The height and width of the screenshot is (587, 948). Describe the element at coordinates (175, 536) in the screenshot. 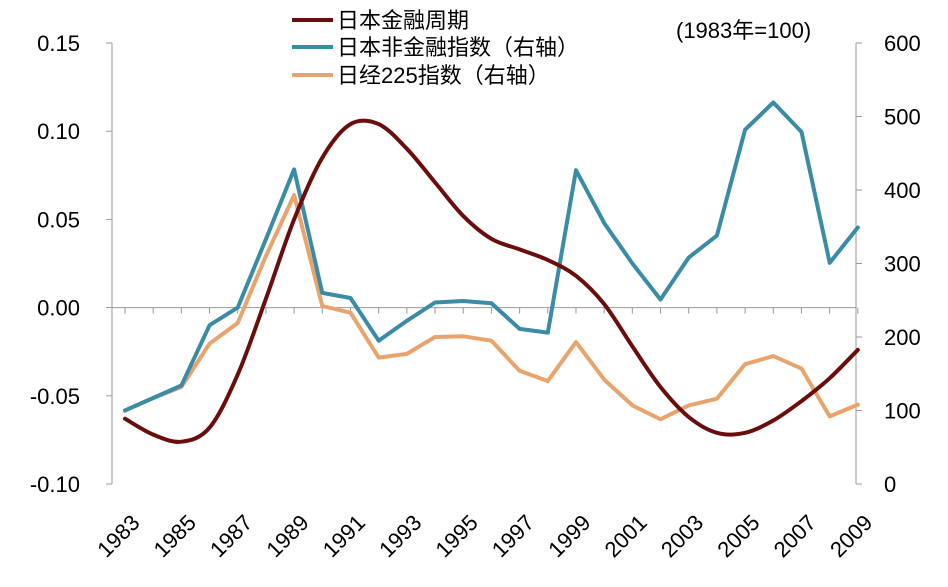

I see `x-tick-label: 1985` at that location.